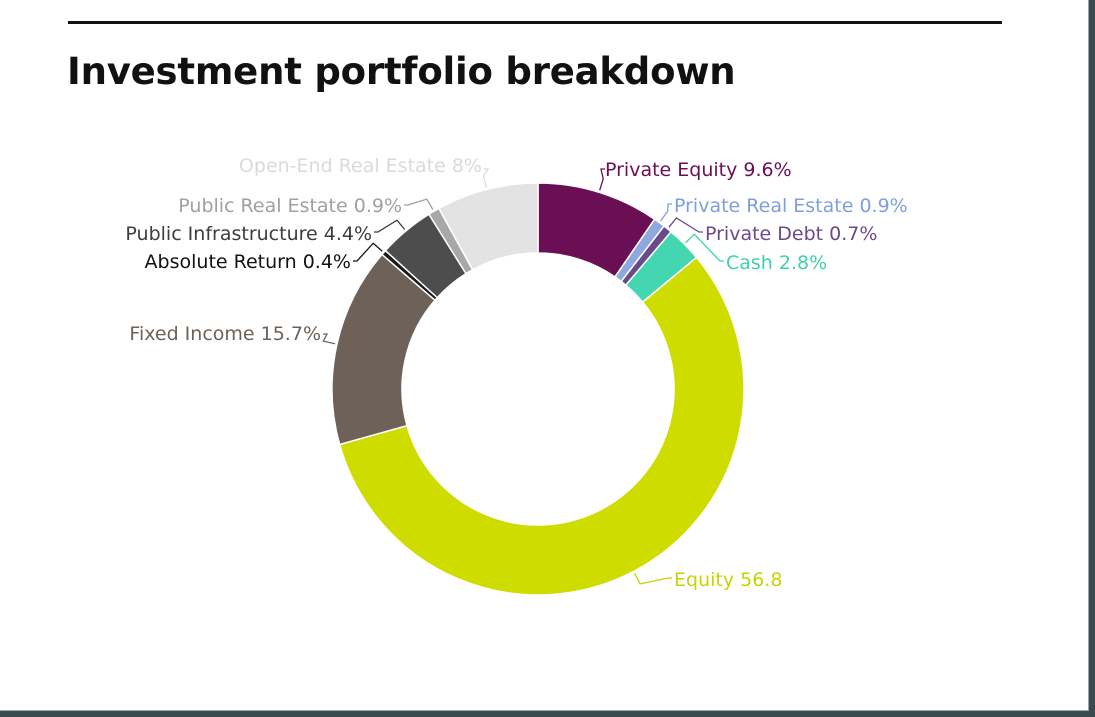  Describe the element at coordinates (248, 234) in the screenshot. I see `label-public-infrastructure: Public Infrastructure 4.4%` at that location.